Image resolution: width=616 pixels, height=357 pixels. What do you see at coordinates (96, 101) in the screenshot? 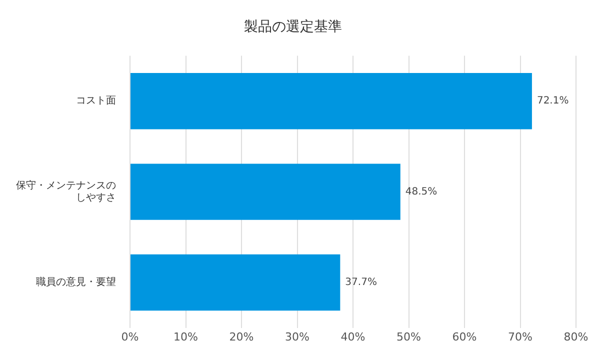
I see `y-tick-label: コスト面` at bounding box center [96, 101].